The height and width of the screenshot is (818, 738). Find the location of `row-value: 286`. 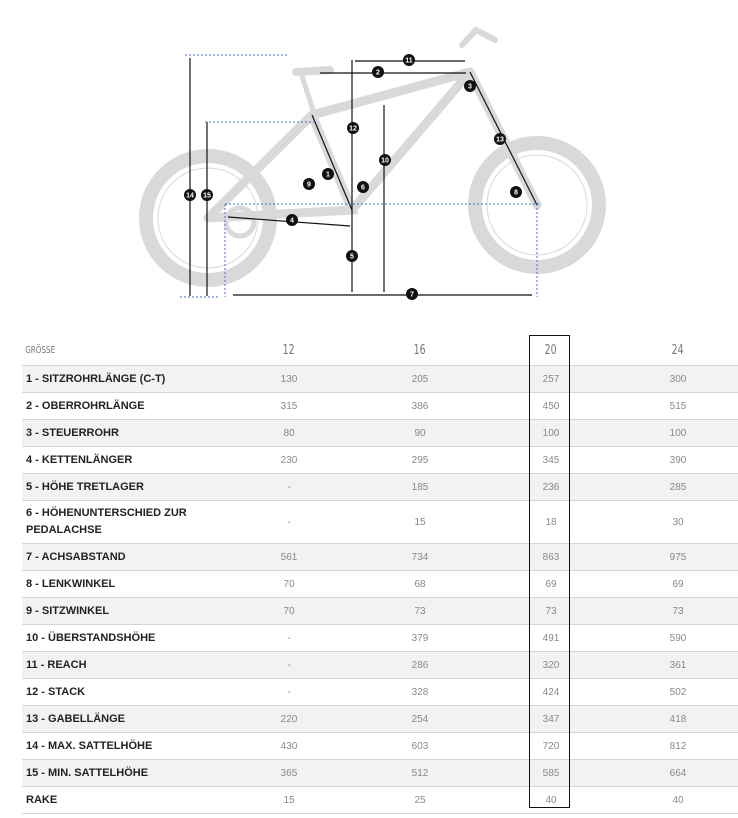

row-value: 286 is located at coordinates (418, 665).